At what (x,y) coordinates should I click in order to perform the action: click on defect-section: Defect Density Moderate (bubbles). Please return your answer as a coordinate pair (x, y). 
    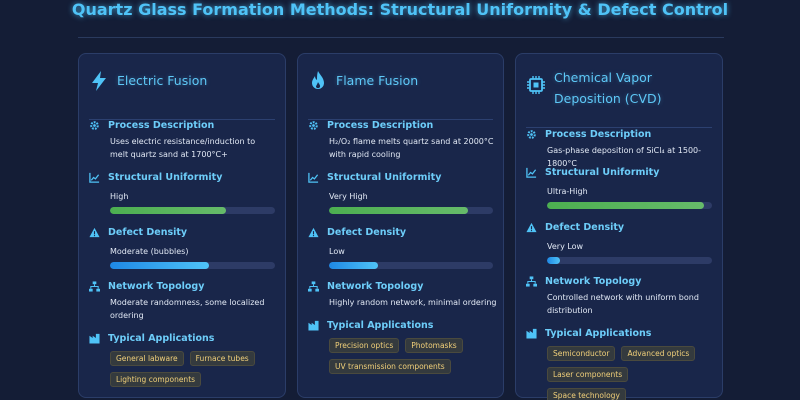
    Looking at the image, I should click on (182, 247).